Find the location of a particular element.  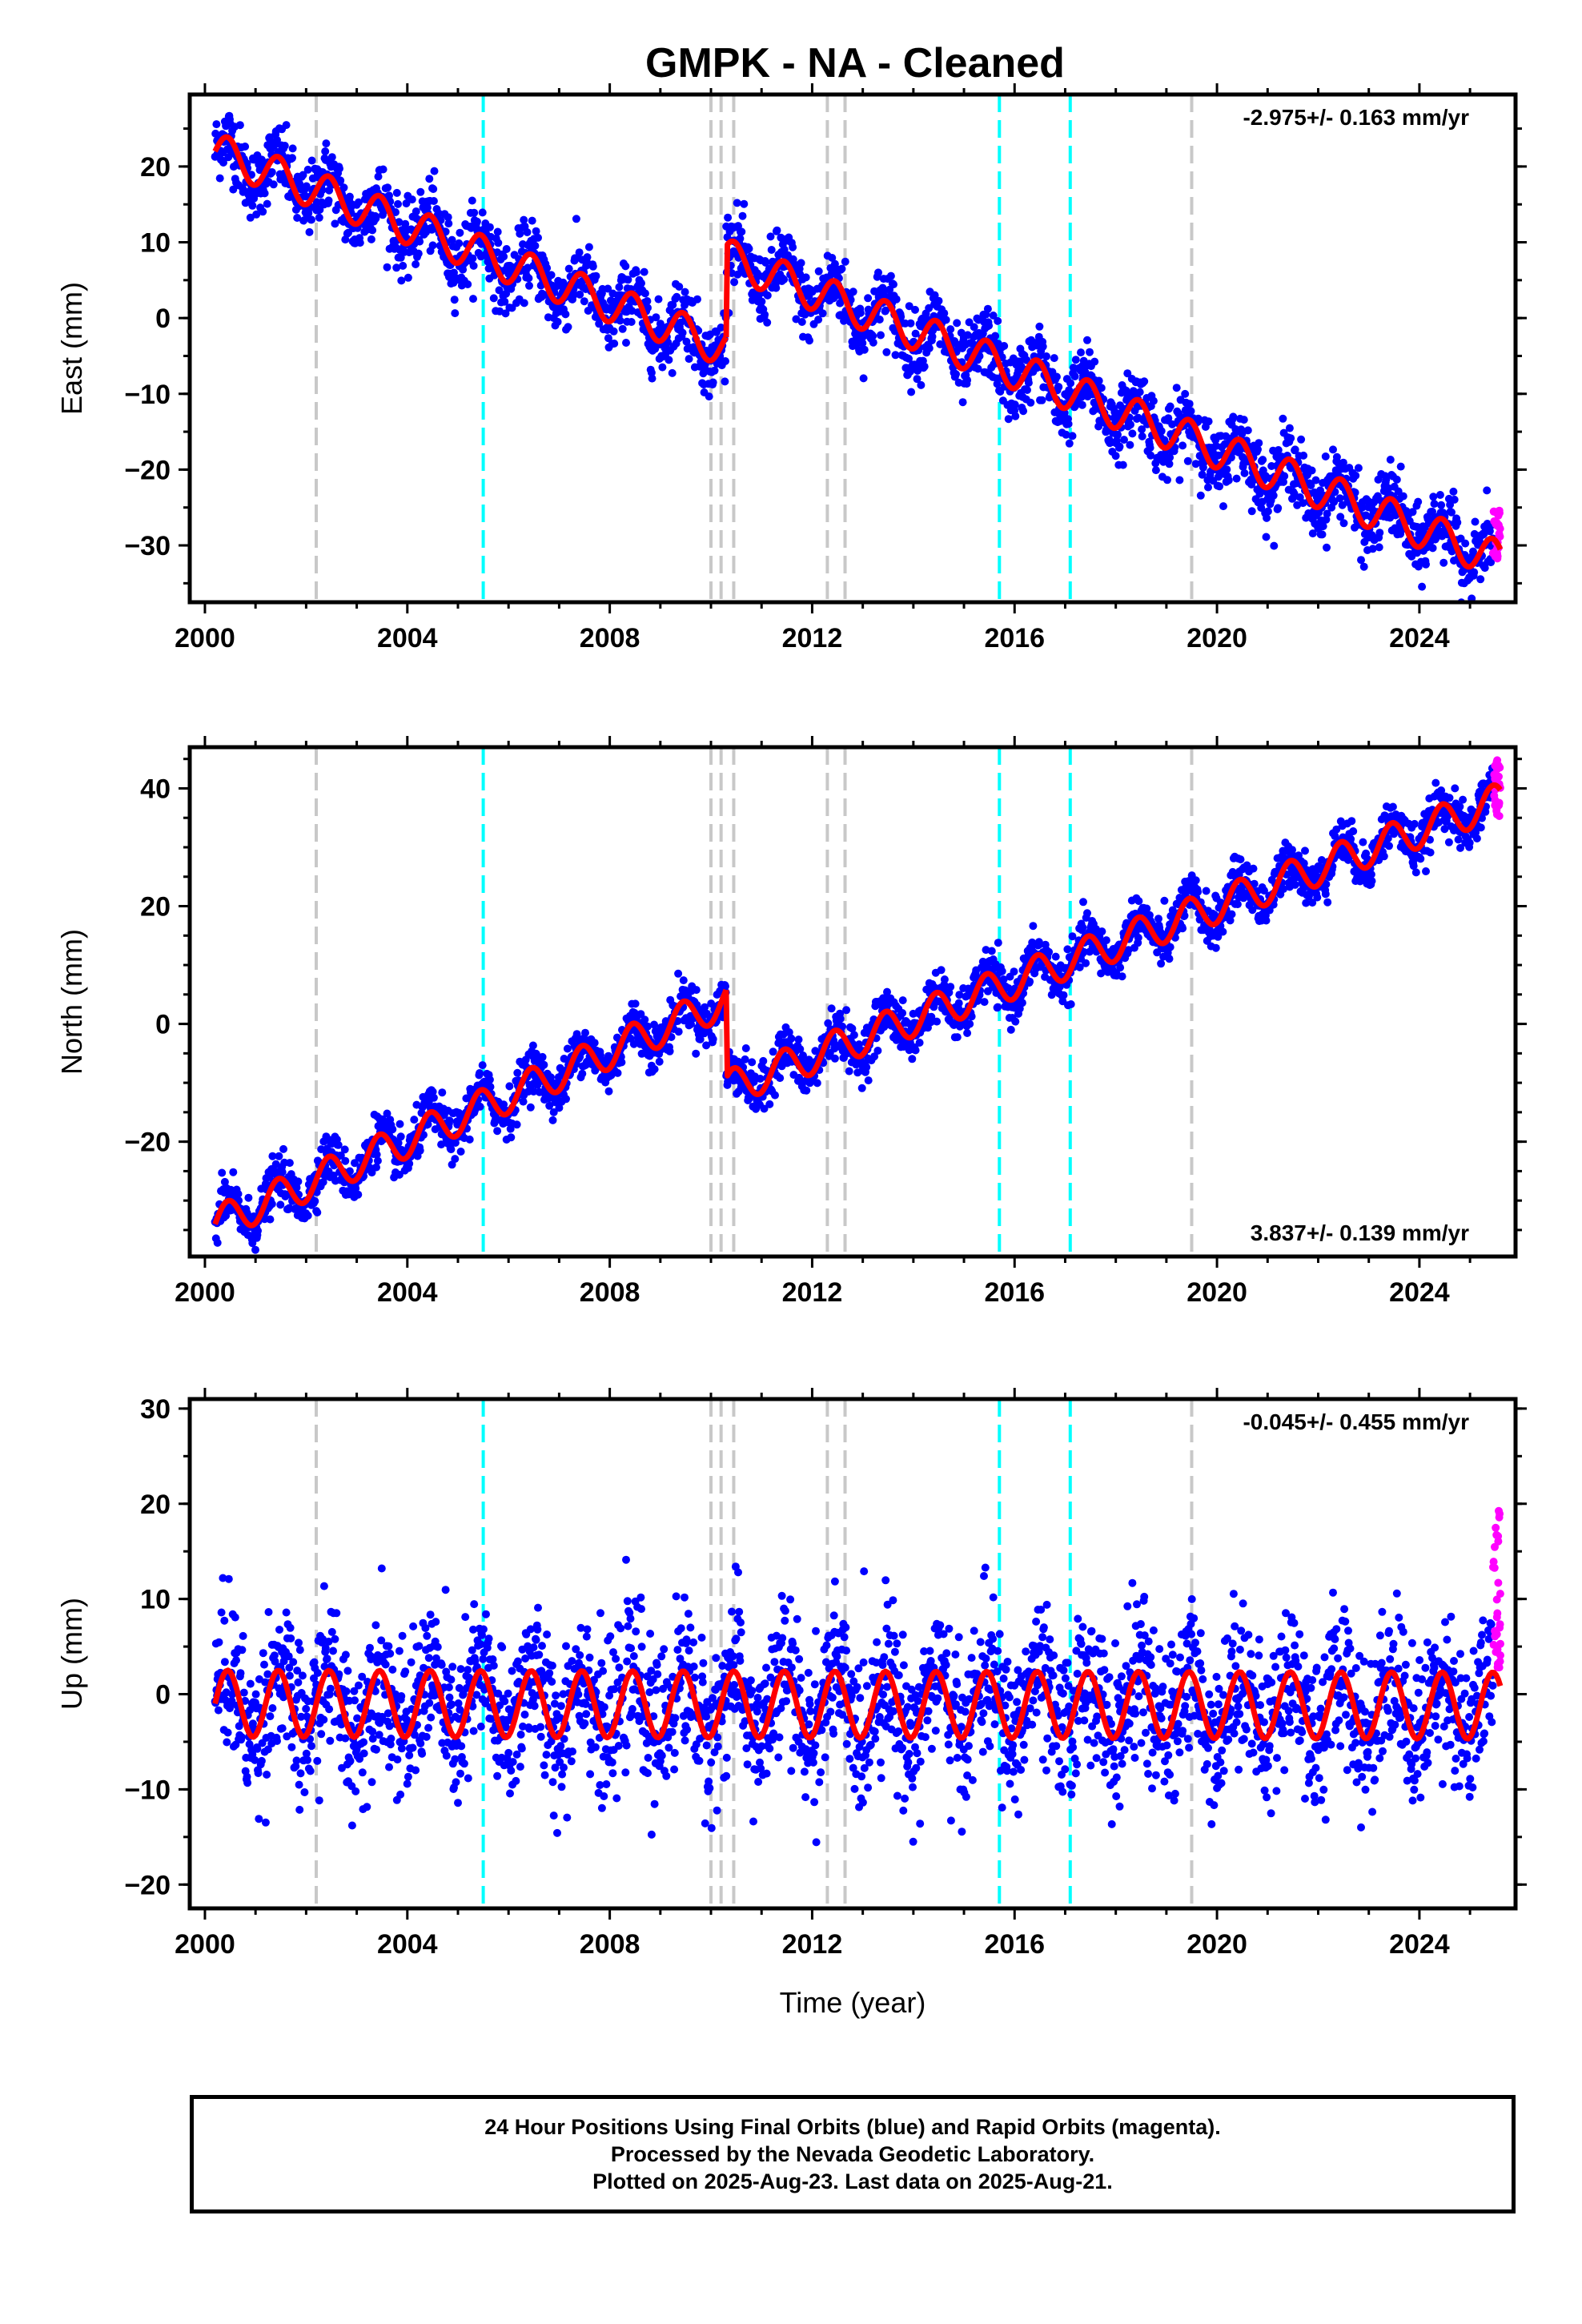

y-tick-label: −20 is located at coordinates (147, 470).